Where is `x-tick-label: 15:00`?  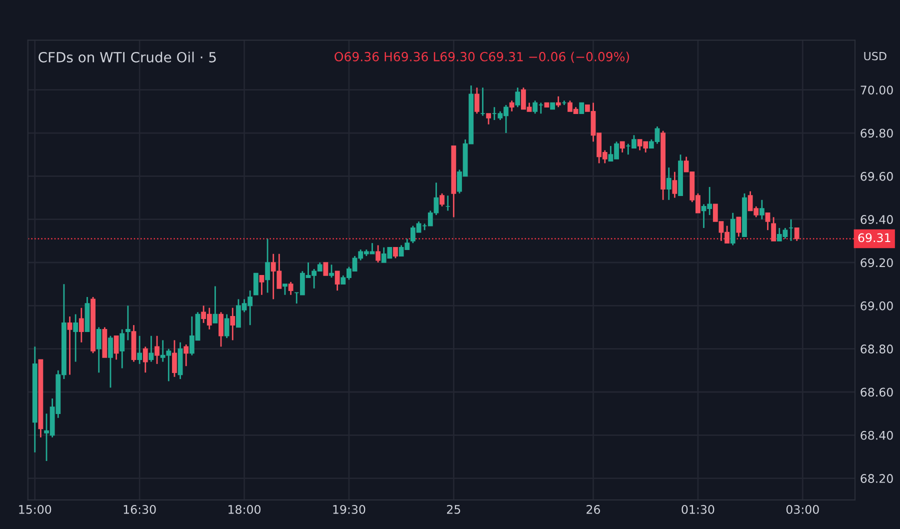 x-tick-label: 15:00 is located at coordinates (35, 509).